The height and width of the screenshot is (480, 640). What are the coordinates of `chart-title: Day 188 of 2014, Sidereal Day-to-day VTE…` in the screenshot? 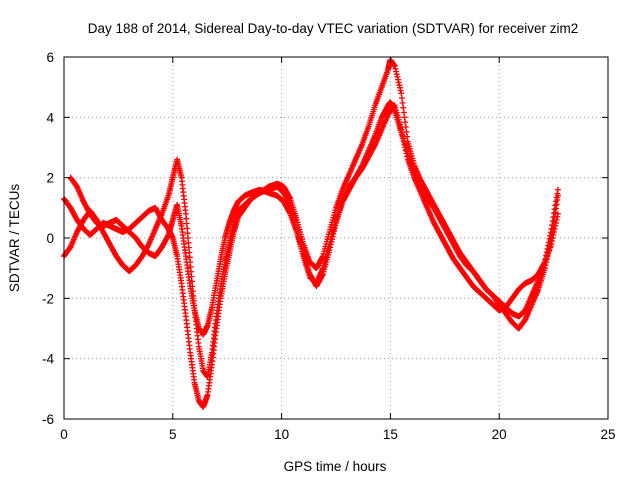 It's located at (333, 28).